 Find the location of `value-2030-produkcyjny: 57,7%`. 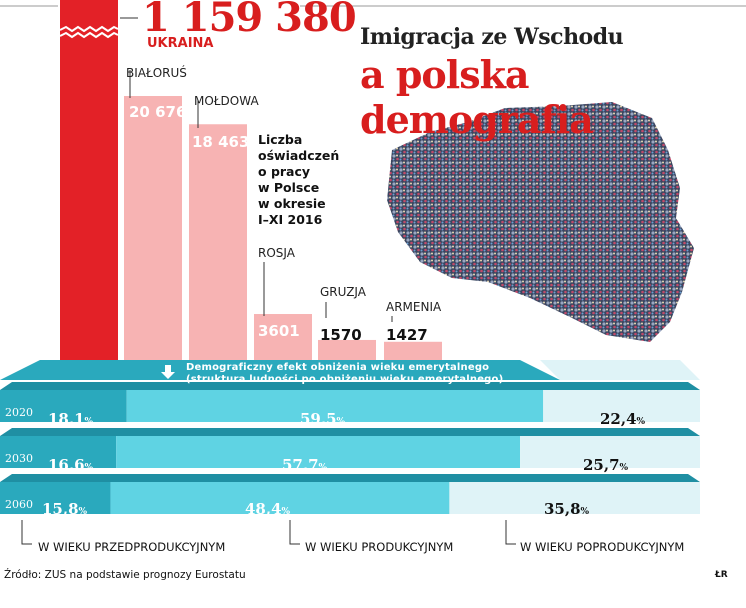

value-2030-produkcyjny: 57,7% is located at coordinates (305, 465).